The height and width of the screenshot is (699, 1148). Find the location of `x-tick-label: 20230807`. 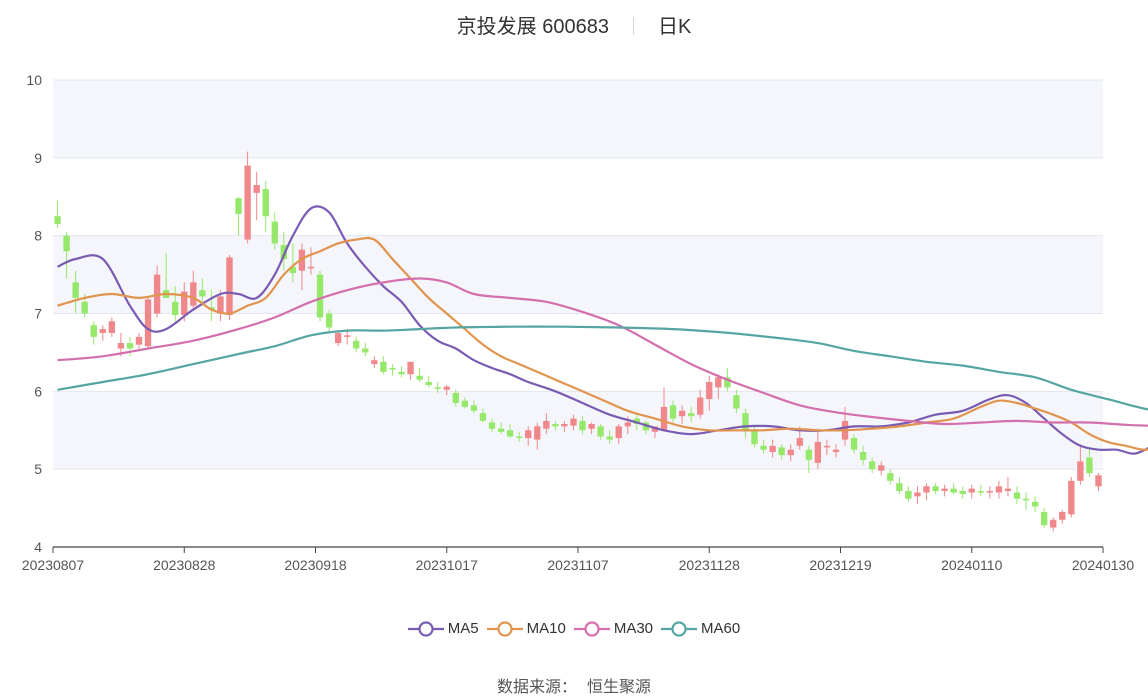

x-tick-label: 20230807 is located at coordinates (53, 565).